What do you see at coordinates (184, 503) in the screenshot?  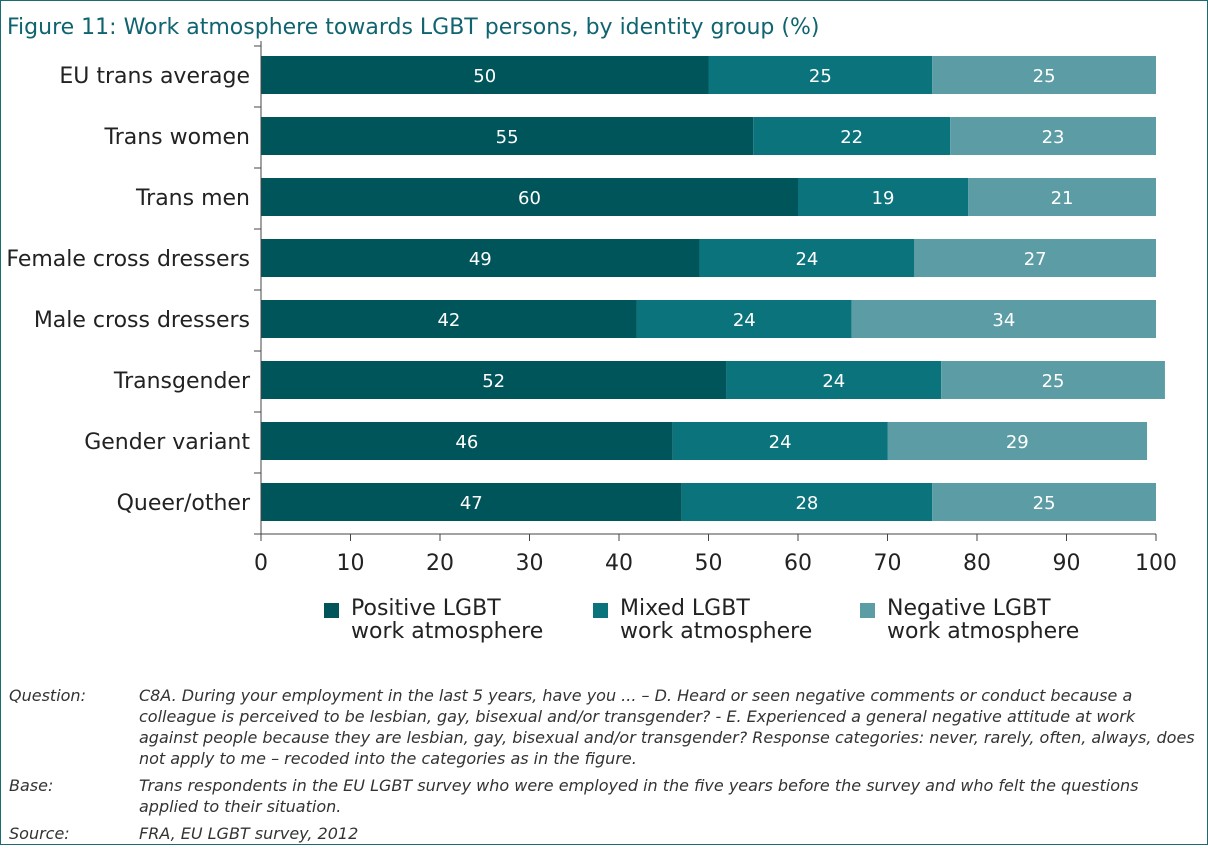 I see `category-label: Queer/other` at bounding box center [184, 503].